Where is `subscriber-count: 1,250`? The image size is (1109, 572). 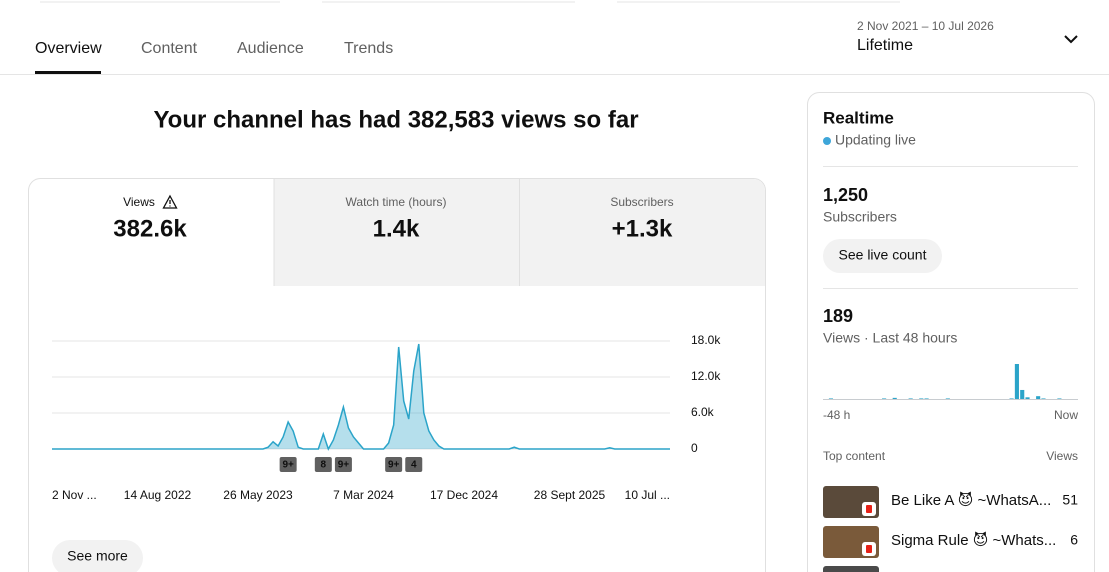 subscriber-count: 1,250 is located at coordinates (845, 195).